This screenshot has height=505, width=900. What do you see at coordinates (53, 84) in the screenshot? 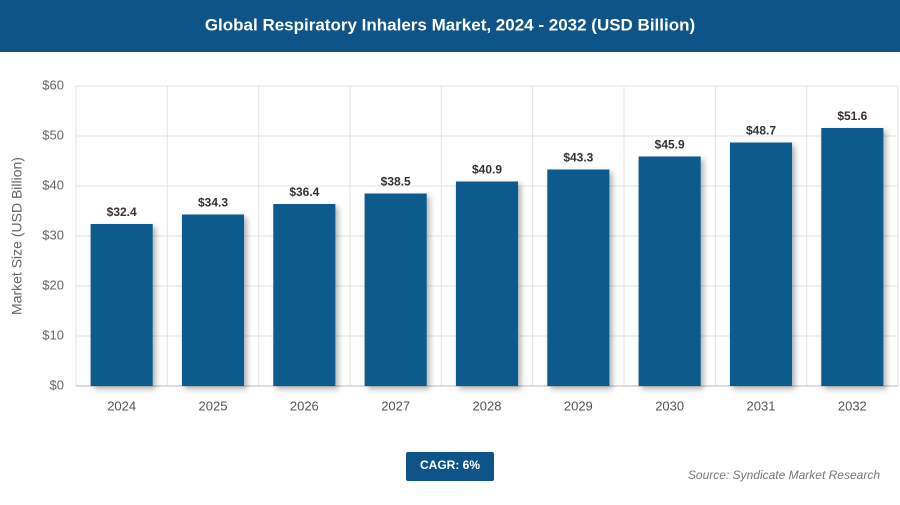
I see `y-tick-label: $60` at bounding box center [53, 84].